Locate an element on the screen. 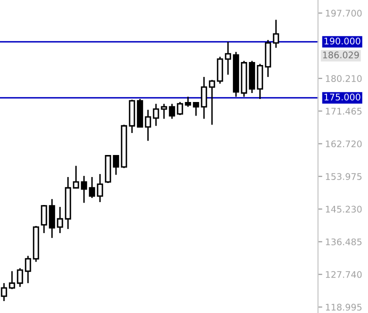 This screenshot has height=313, width=368. y-tick-label: 145.230 is located at coordinates (344, 209).